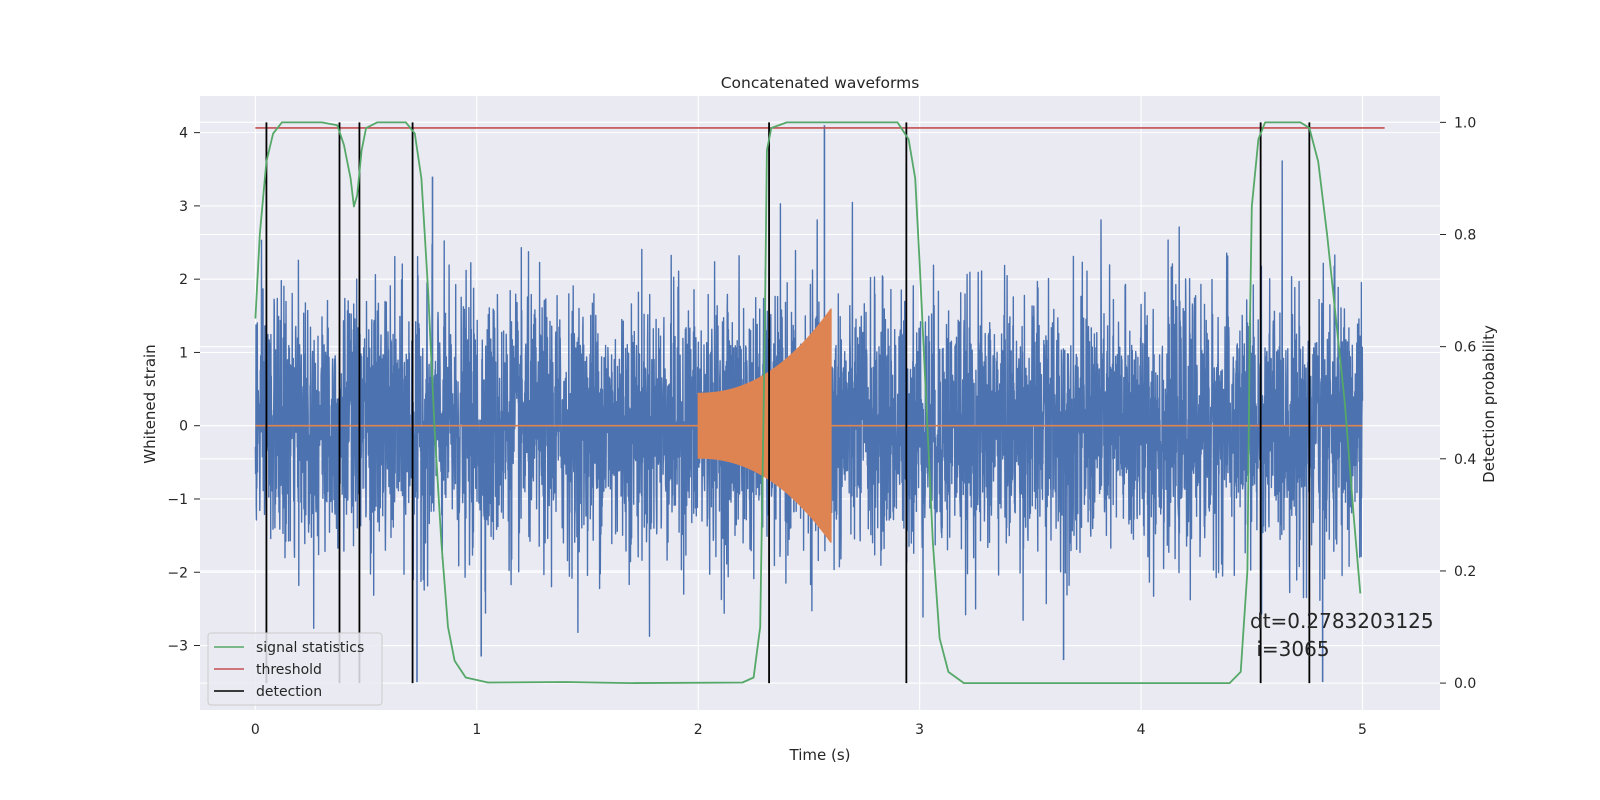  What do you see at coordinates (177, 500) in the screenshot?
I see `y-tick-label: −1` at bounding box center [177, 500].